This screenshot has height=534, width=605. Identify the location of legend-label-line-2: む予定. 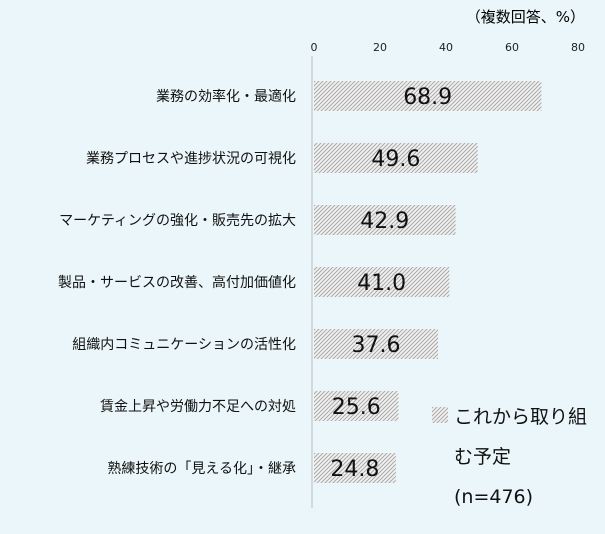
(482, 457).